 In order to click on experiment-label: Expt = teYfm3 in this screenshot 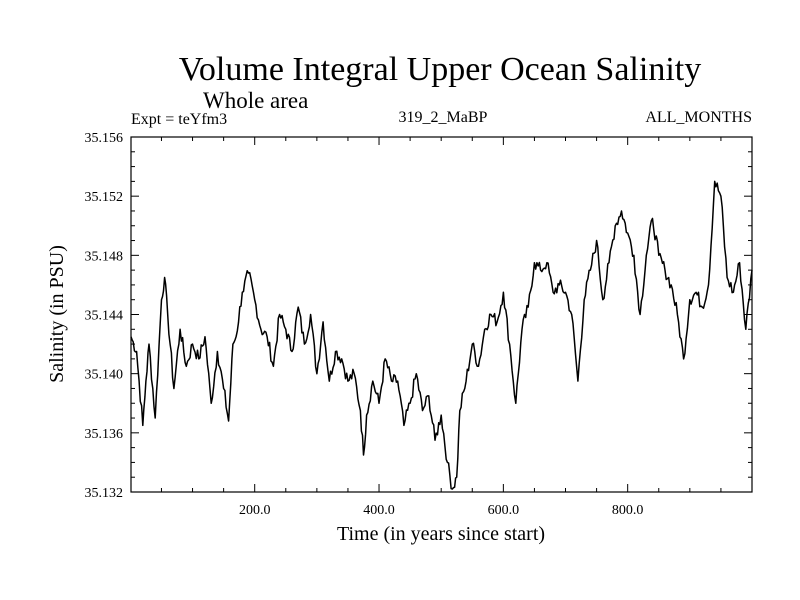, I will do `click(179, 119)`.